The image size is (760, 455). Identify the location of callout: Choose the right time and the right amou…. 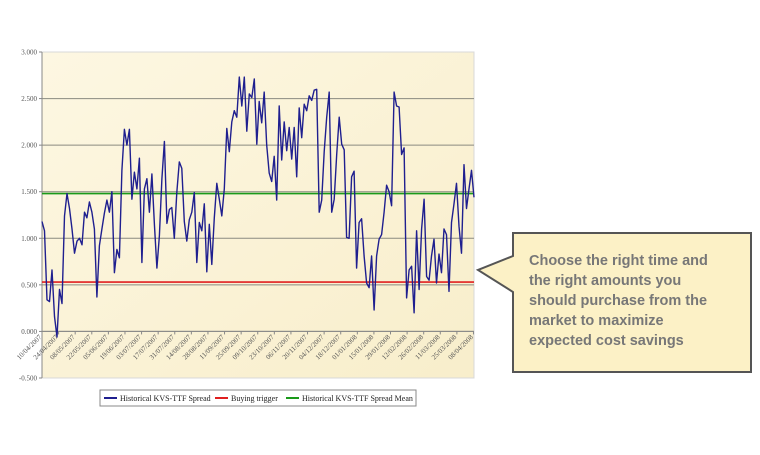
(613, 302).